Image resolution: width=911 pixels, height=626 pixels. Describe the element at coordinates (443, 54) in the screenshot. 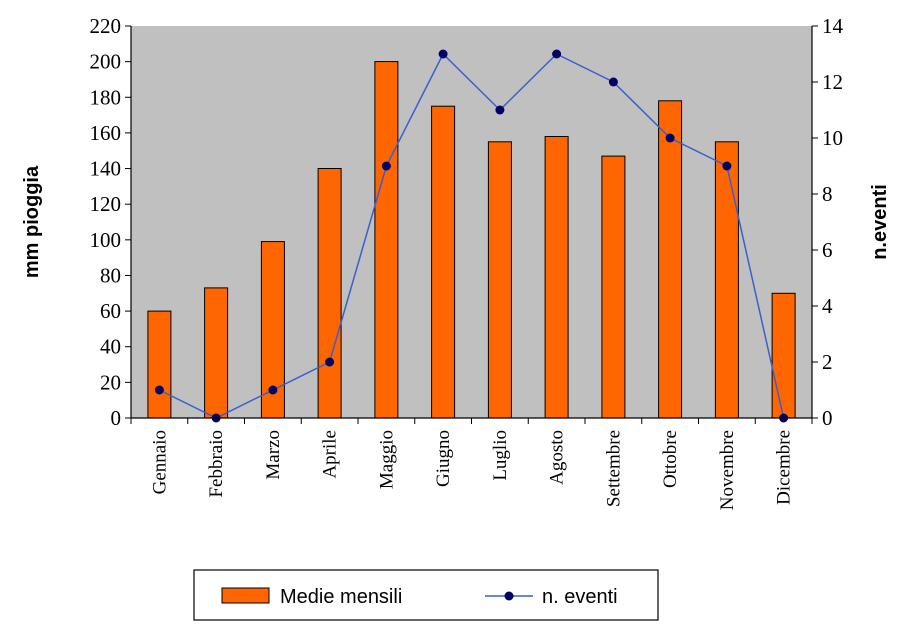

I see `point-giugno` at that location.